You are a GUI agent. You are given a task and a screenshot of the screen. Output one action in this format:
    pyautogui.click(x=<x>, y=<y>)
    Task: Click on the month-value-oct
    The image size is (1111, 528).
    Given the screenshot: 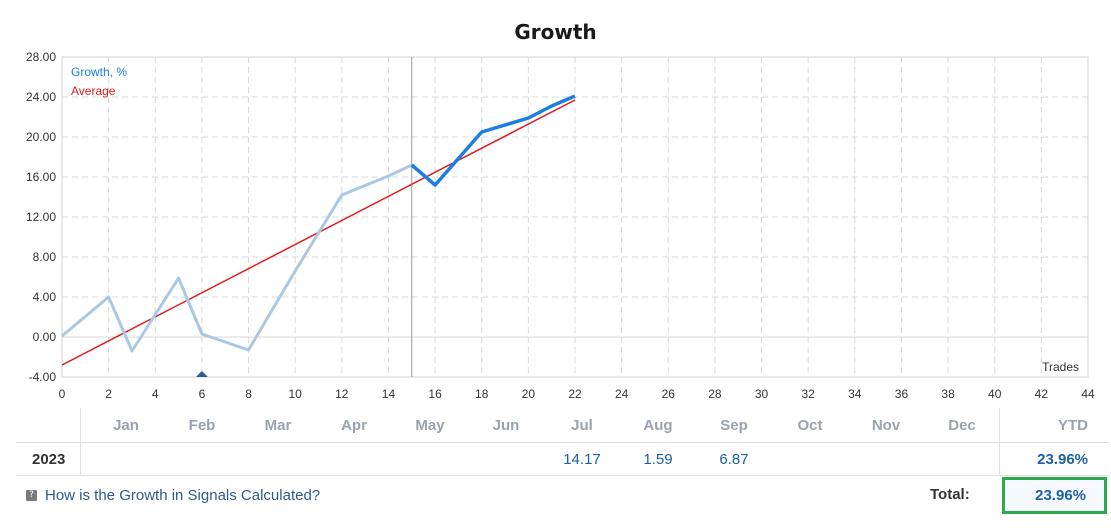 What is the action you would take?
    pyautogui.click(x=810, y=459)
    